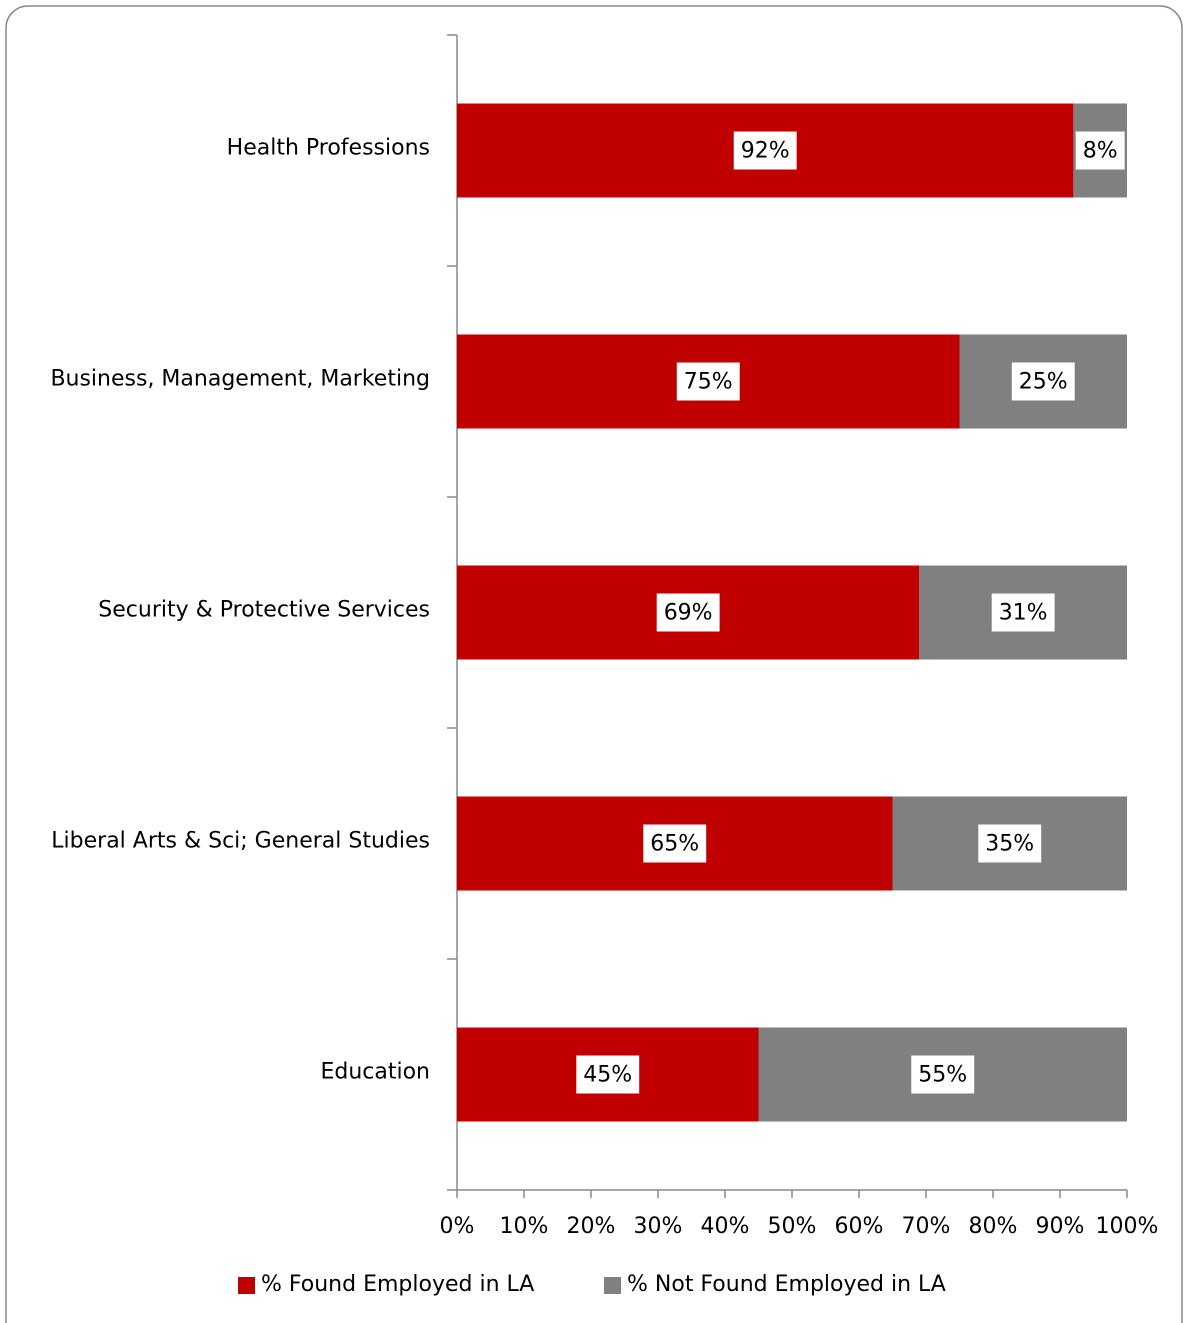 Image resolution: width=1184 pixels, height=1323 pixels. I want to click on x-tick-label: 70%, so click(926, 1226).